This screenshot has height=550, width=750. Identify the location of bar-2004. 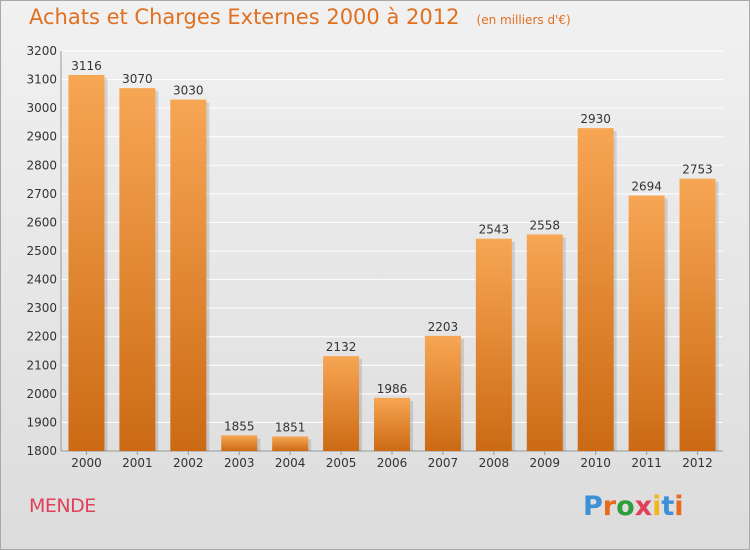
(290, 443).